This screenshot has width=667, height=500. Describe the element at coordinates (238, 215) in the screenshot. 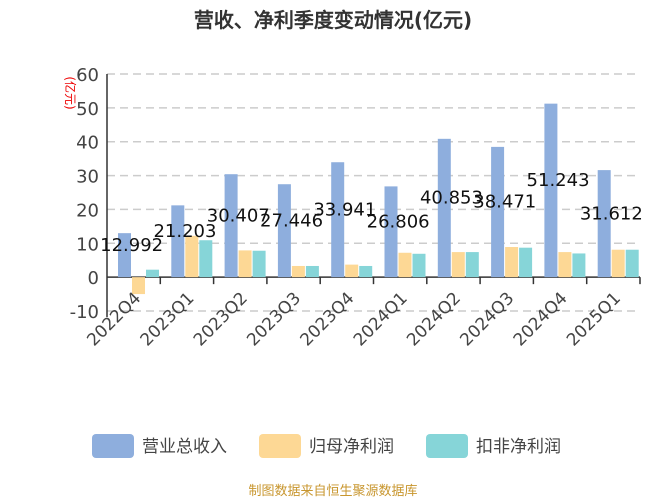

I see `data-label: 30.407` at that location.